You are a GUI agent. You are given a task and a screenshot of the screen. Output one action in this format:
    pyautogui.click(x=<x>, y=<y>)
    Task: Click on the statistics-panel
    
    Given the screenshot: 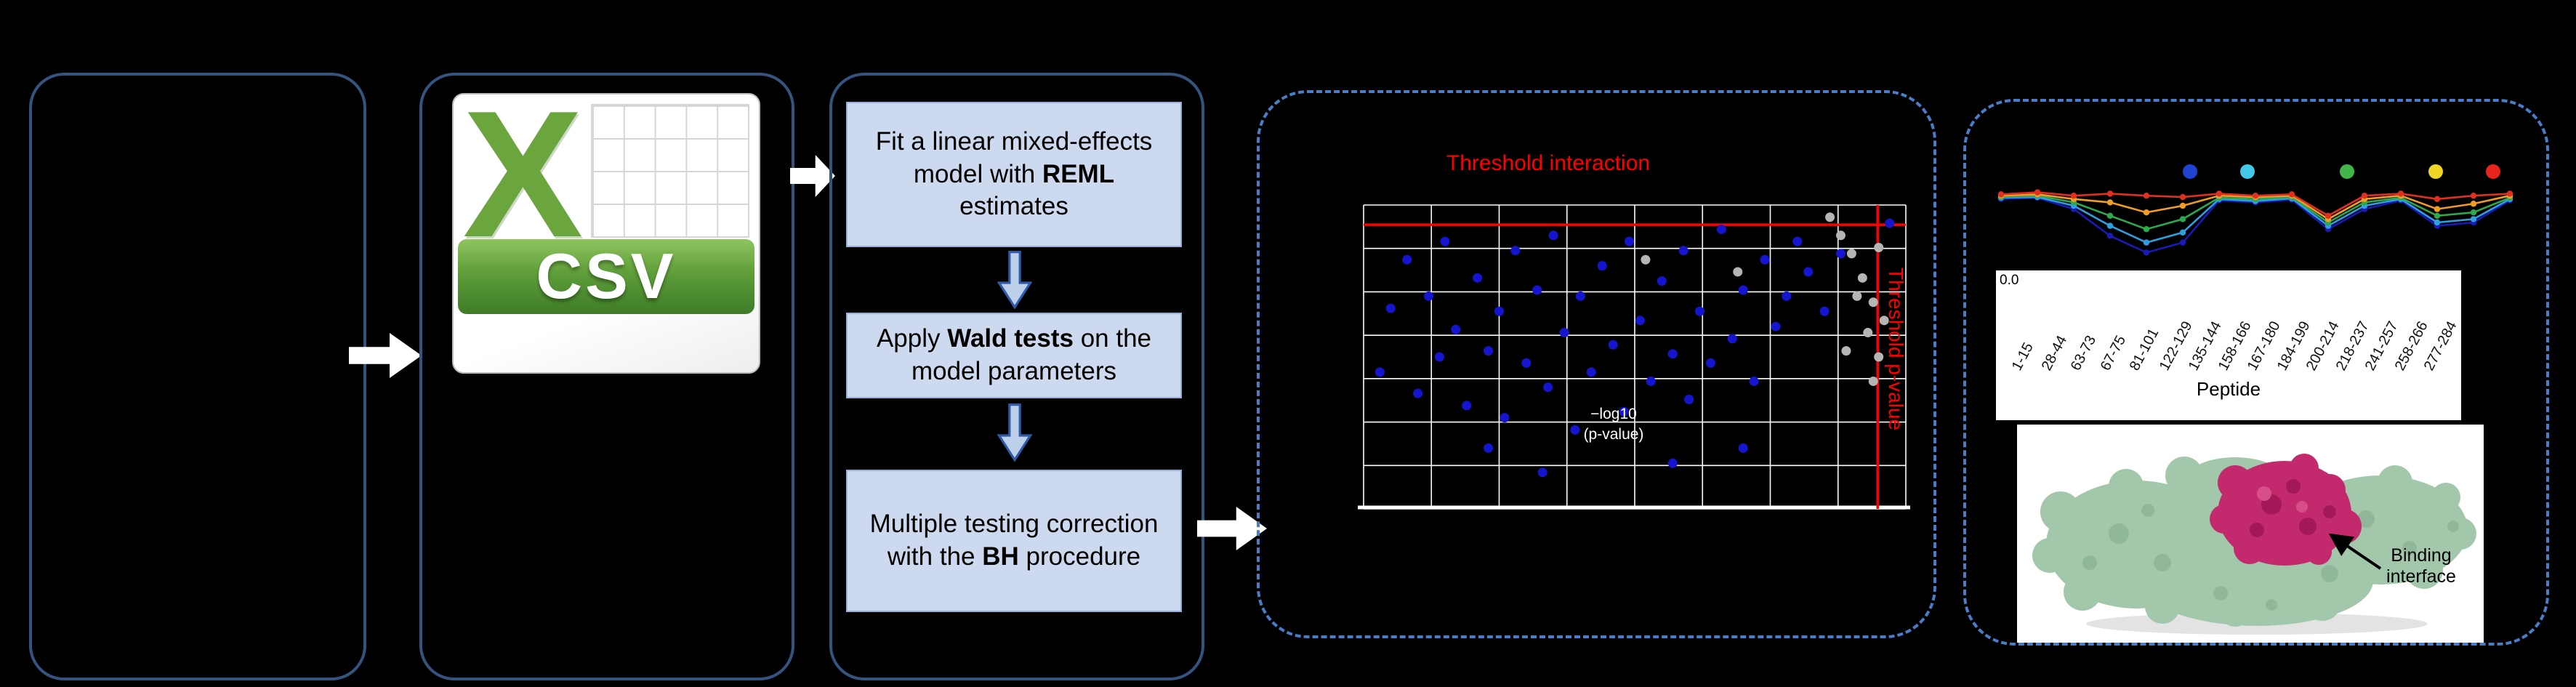 What is the action you would take?
    pyautogui.click(x=1016, y=376)
    